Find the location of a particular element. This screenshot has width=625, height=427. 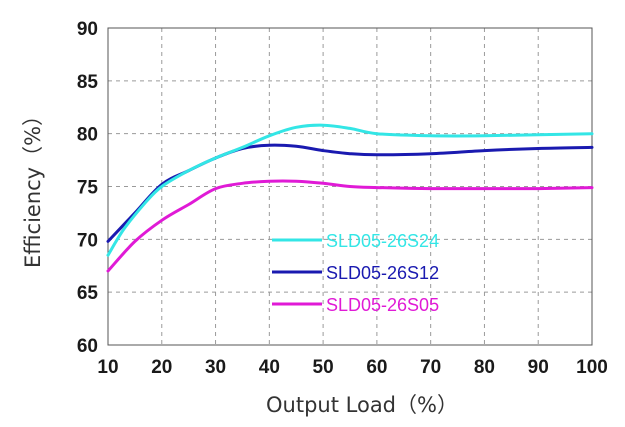

x-tick-label: 100 is located at coordinates (592, 367).